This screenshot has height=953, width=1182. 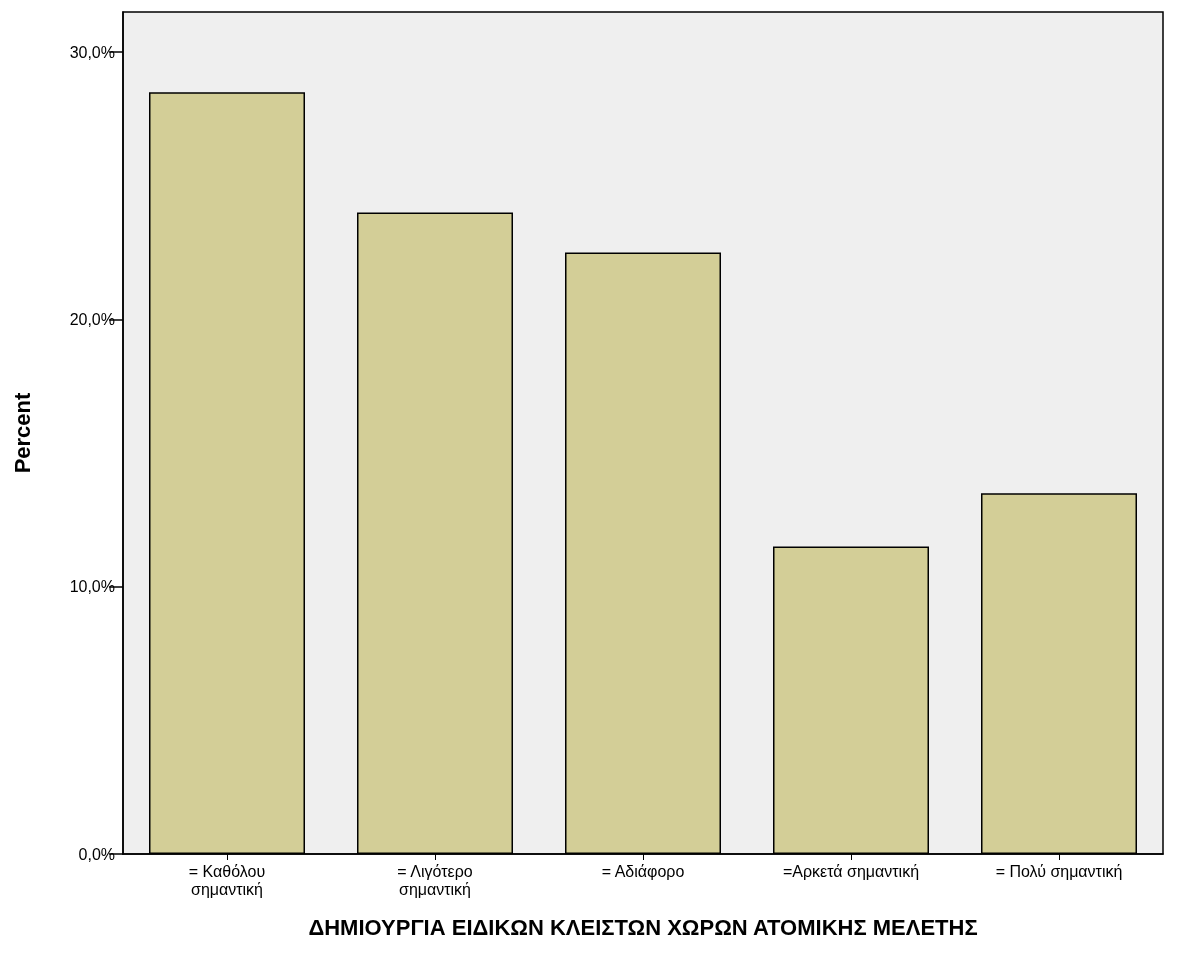 I want to click on y-tick-label: 0,0%, so click(x=96, y=854).